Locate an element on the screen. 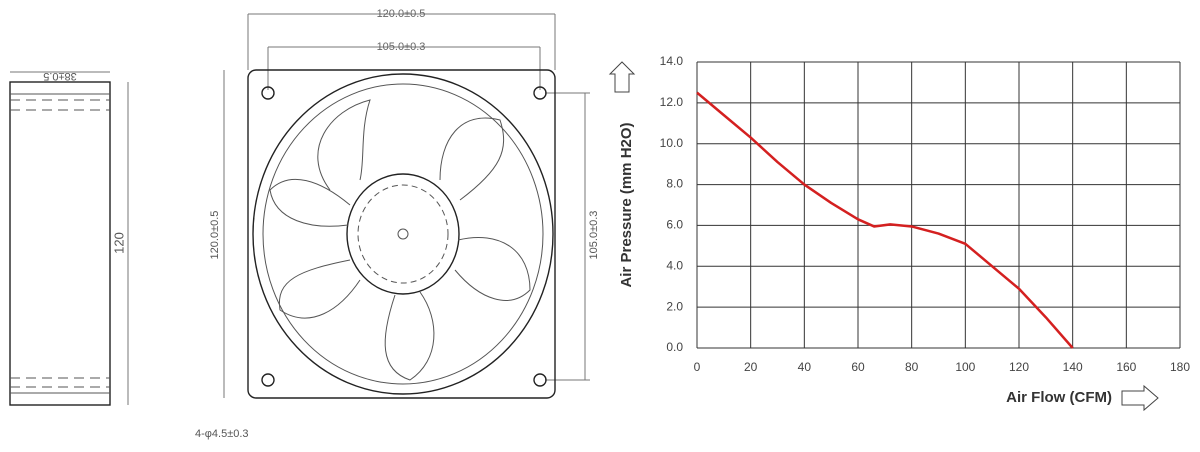  y-tick-label: 14.0 is located at coordinates (672, 61).